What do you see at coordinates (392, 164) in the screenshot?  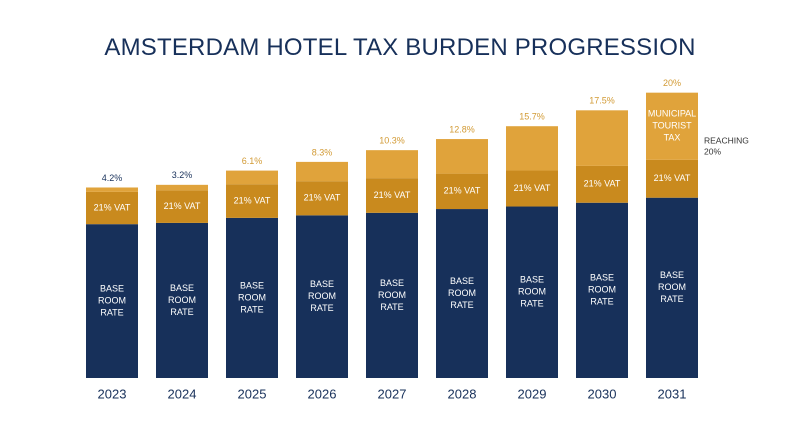 I see `bar-tax-2027` at bounding box center [392, 164].